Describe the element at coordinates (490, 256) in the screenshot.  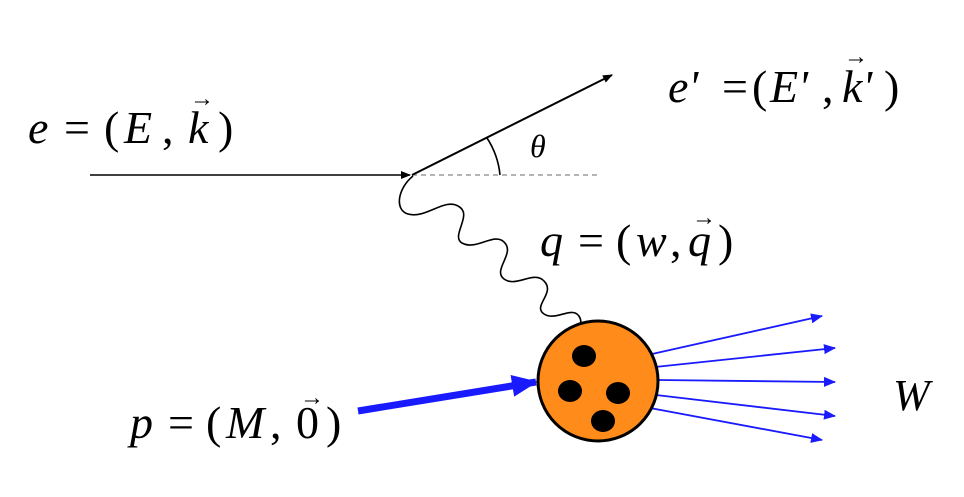
I see `virtual-photon-wavy-line` at that location.